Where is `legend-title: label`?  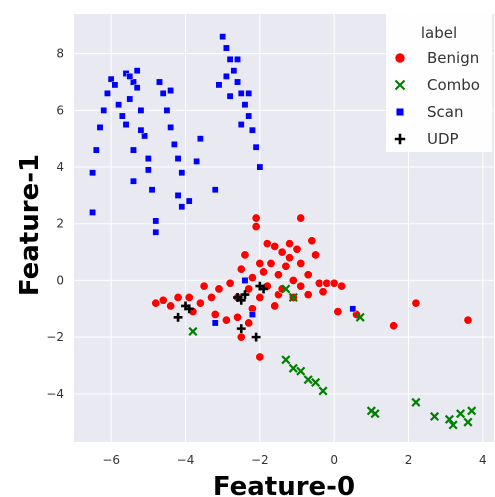
legend-title: label is located at coordinates (439, 33).